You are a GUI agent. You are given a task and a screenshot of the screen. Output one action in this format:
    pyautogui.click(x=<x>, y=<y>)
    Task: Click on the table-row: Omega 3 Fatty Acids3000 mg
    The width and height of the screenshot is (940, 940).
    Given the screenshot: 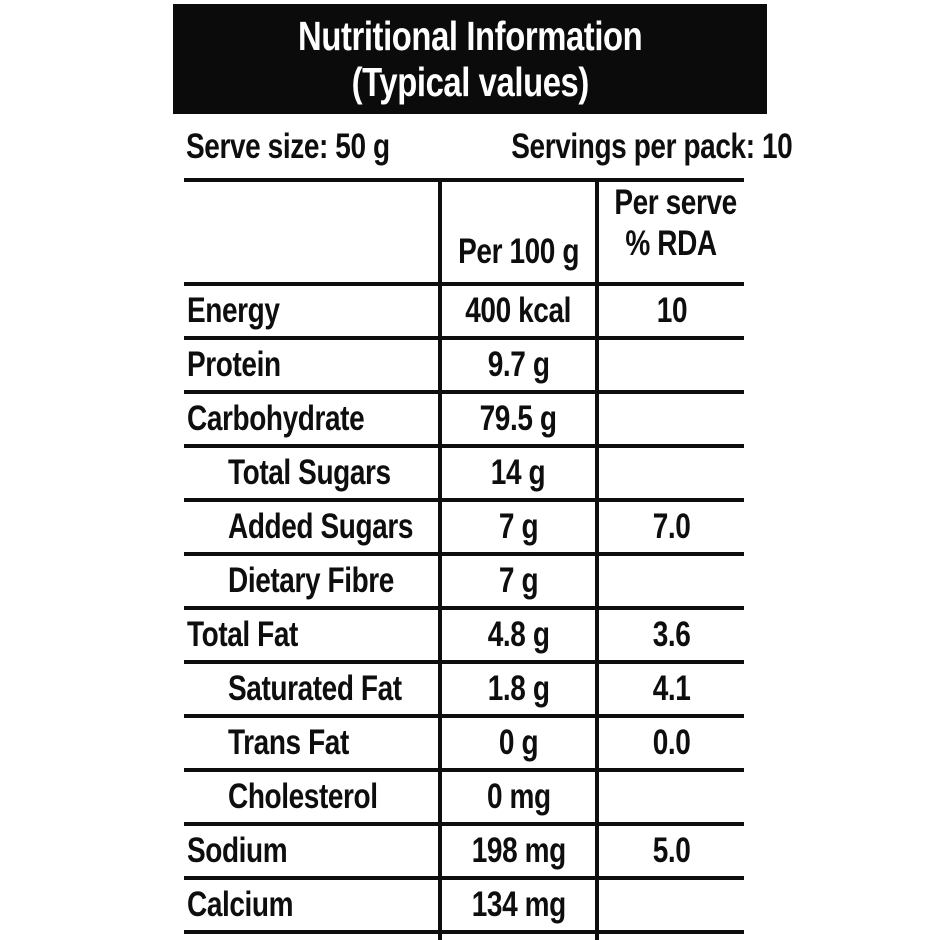 What is the action you would take?
    pyautogui.click(x=464, y=936)
    